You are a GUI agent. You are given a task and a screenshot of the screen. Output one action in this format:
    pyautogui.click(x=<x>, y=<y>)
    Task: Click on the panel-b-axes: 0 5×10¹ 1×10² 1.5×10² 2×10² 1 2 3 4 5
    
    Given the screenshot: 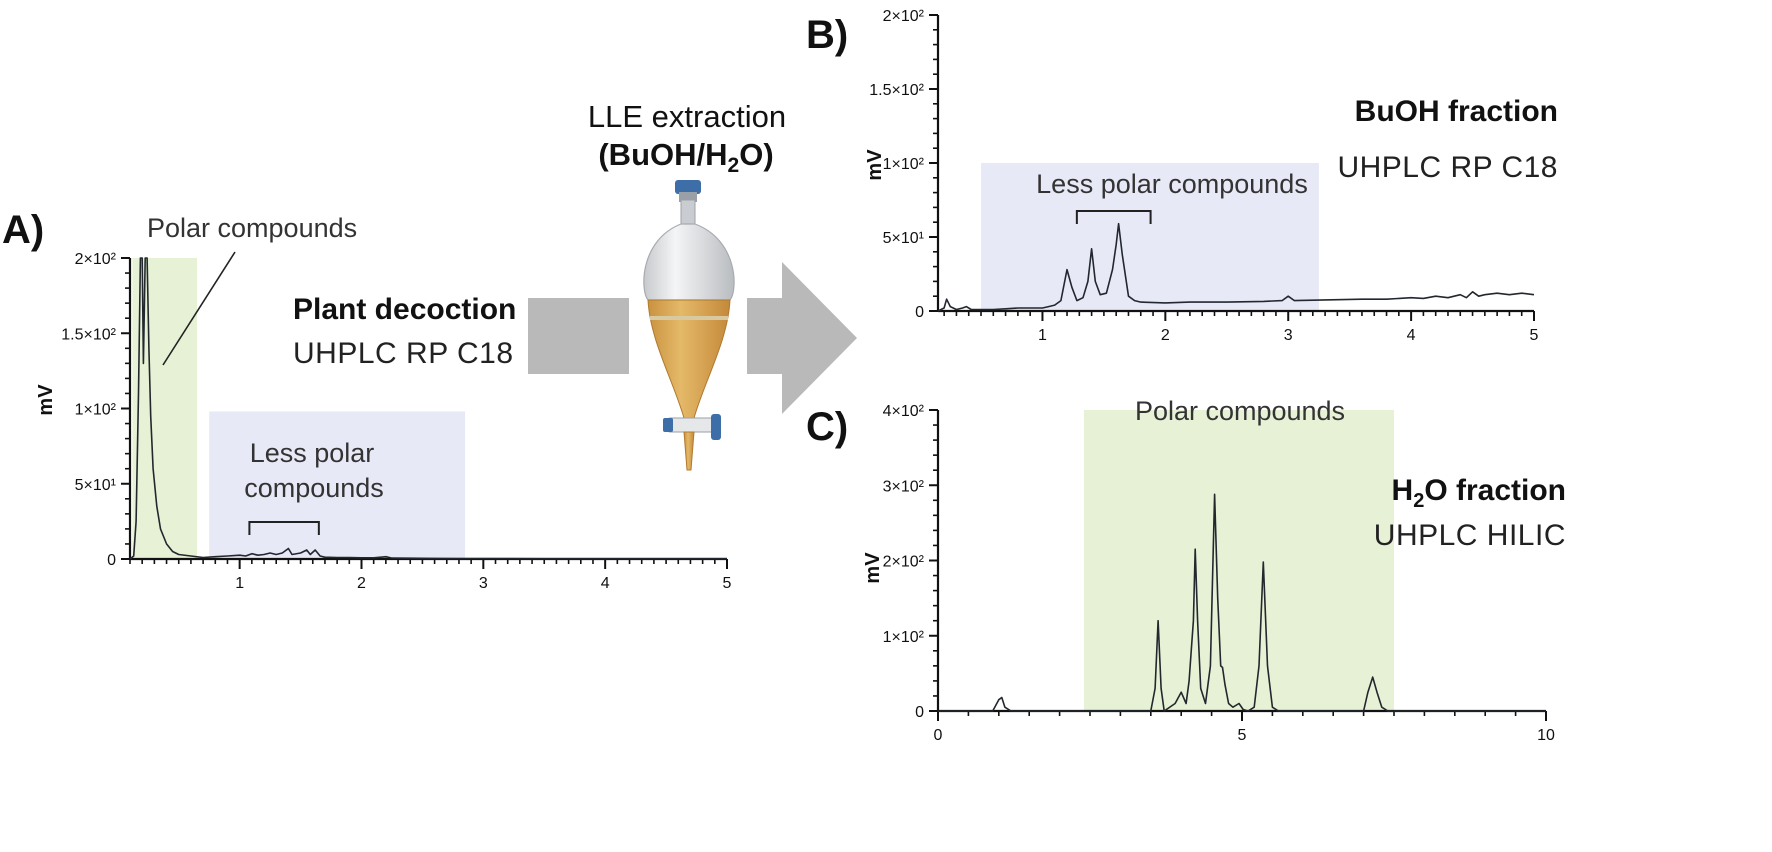 What is the action you would take?
    pyautogui.click(x=1203, y=176)
    